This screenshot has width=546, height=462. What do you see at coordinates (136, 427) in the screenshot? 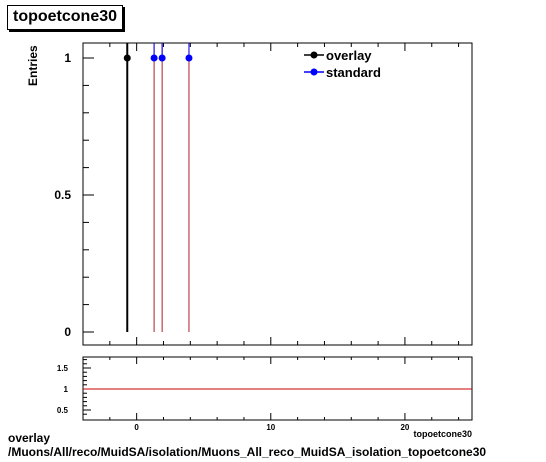
I see `ratio-x-tick-label: 0` at bounding box center [136, 427].